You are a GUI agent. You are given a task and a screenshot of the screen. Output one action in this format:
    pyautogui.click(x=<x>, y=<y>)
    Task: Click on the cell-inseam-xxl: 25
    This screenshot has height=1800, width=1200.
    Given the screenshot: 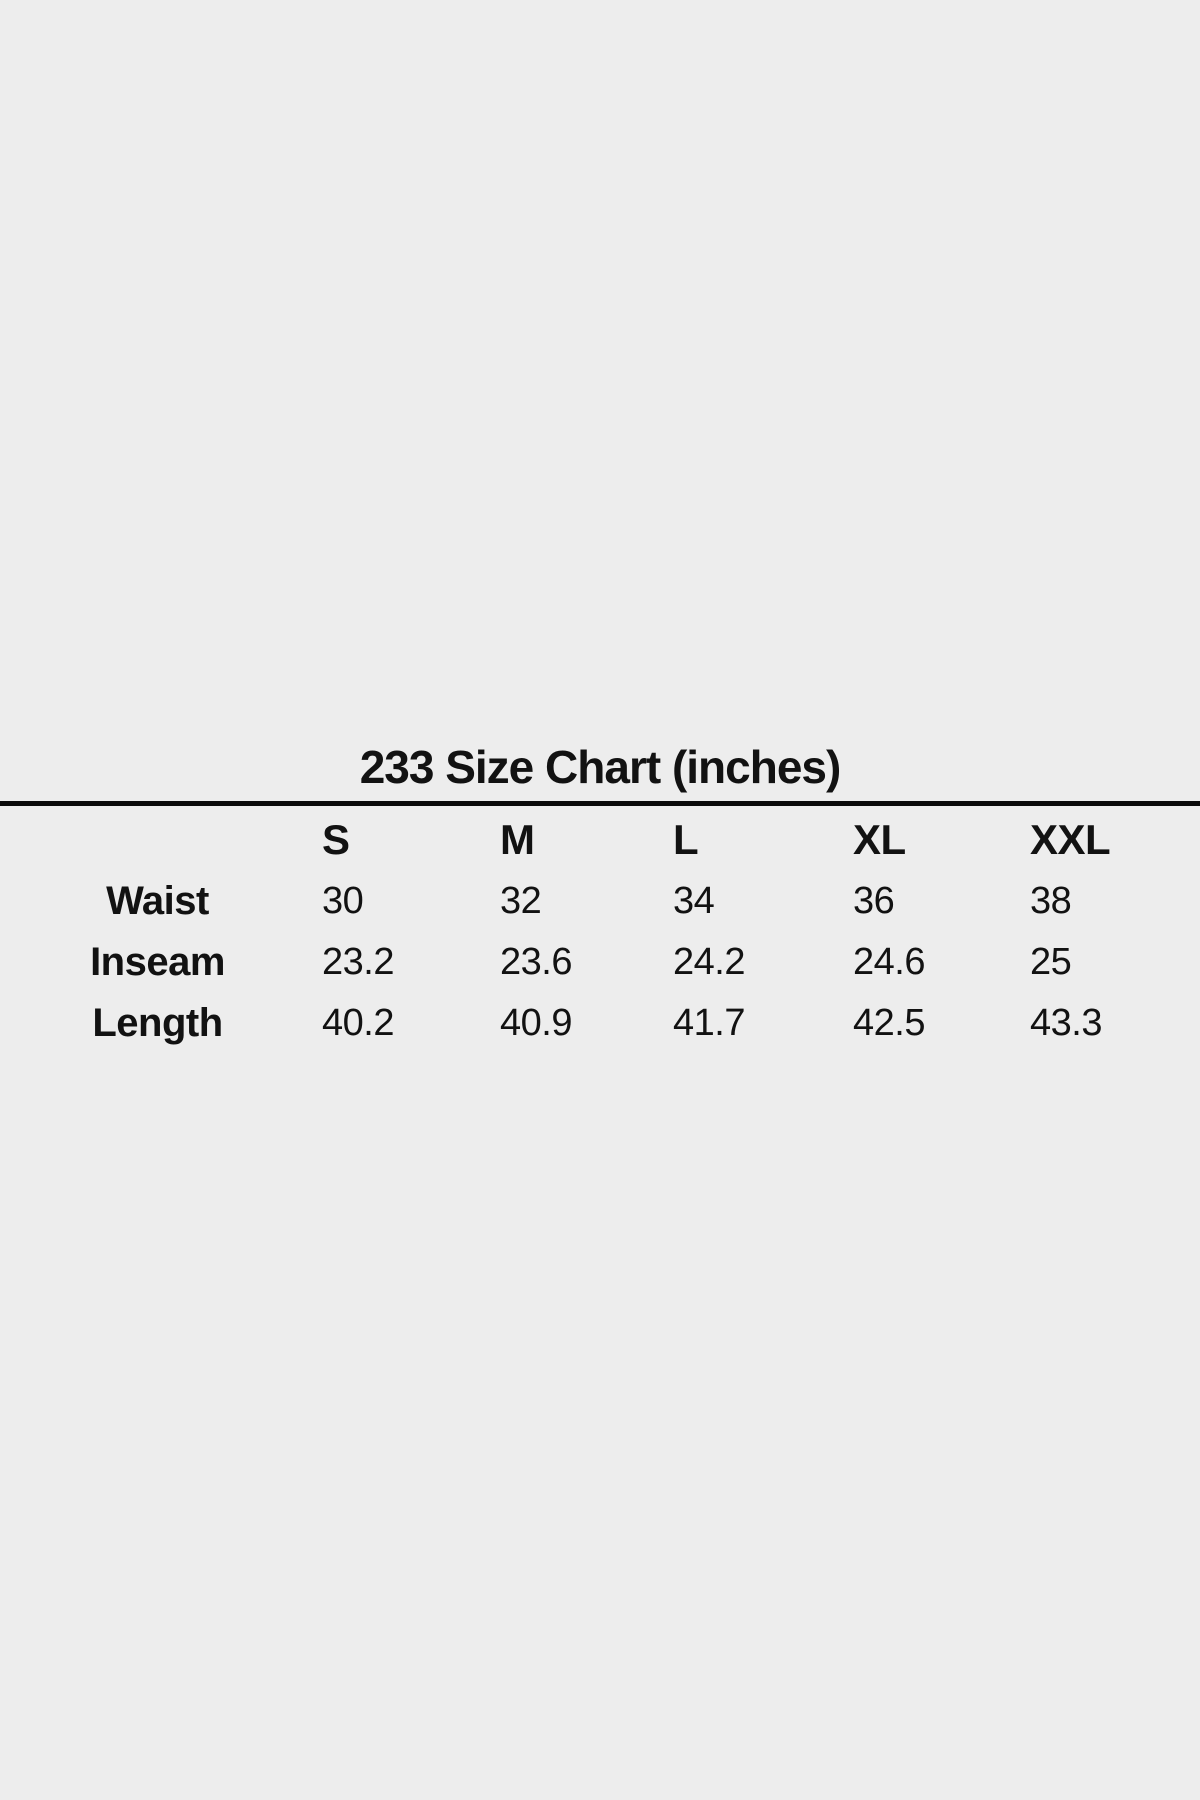 What is the action you would take?
    pyautogui.click(x=1051, y=961)
    